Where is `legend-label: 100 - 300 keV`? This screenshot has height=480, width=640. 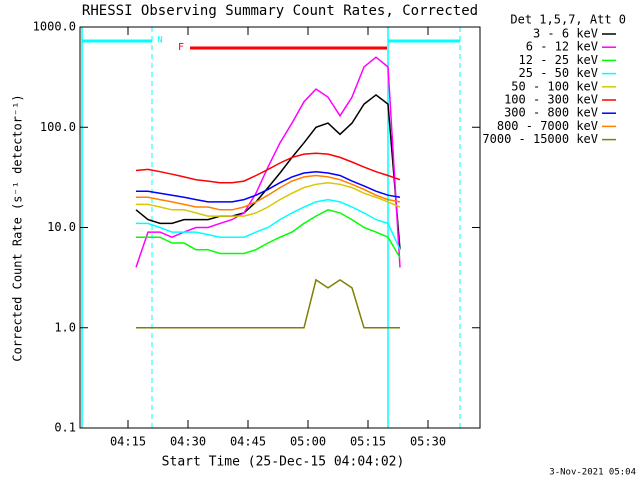 legend-label: 100 - 300 keV is located at coordinates (551, 100).